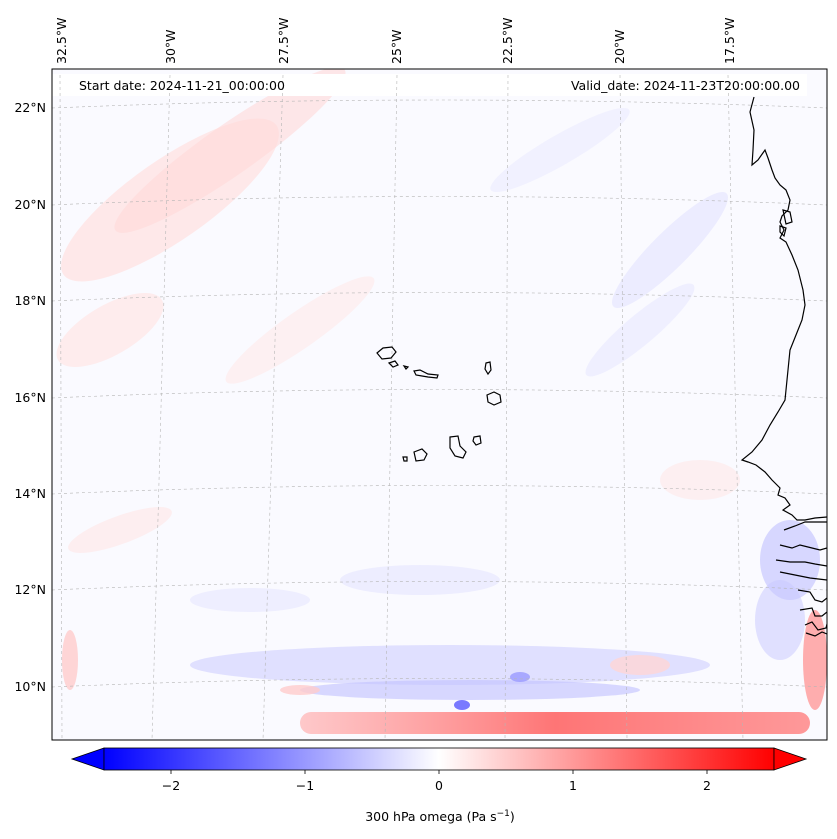  I want to click on lat-label: 16°N, so click(30, 397).